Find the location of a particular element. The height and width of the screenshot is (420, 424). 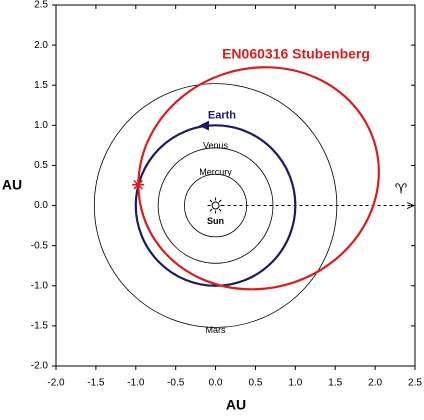

y-tick-label: -0.5 is located at coordinates (40, 245).